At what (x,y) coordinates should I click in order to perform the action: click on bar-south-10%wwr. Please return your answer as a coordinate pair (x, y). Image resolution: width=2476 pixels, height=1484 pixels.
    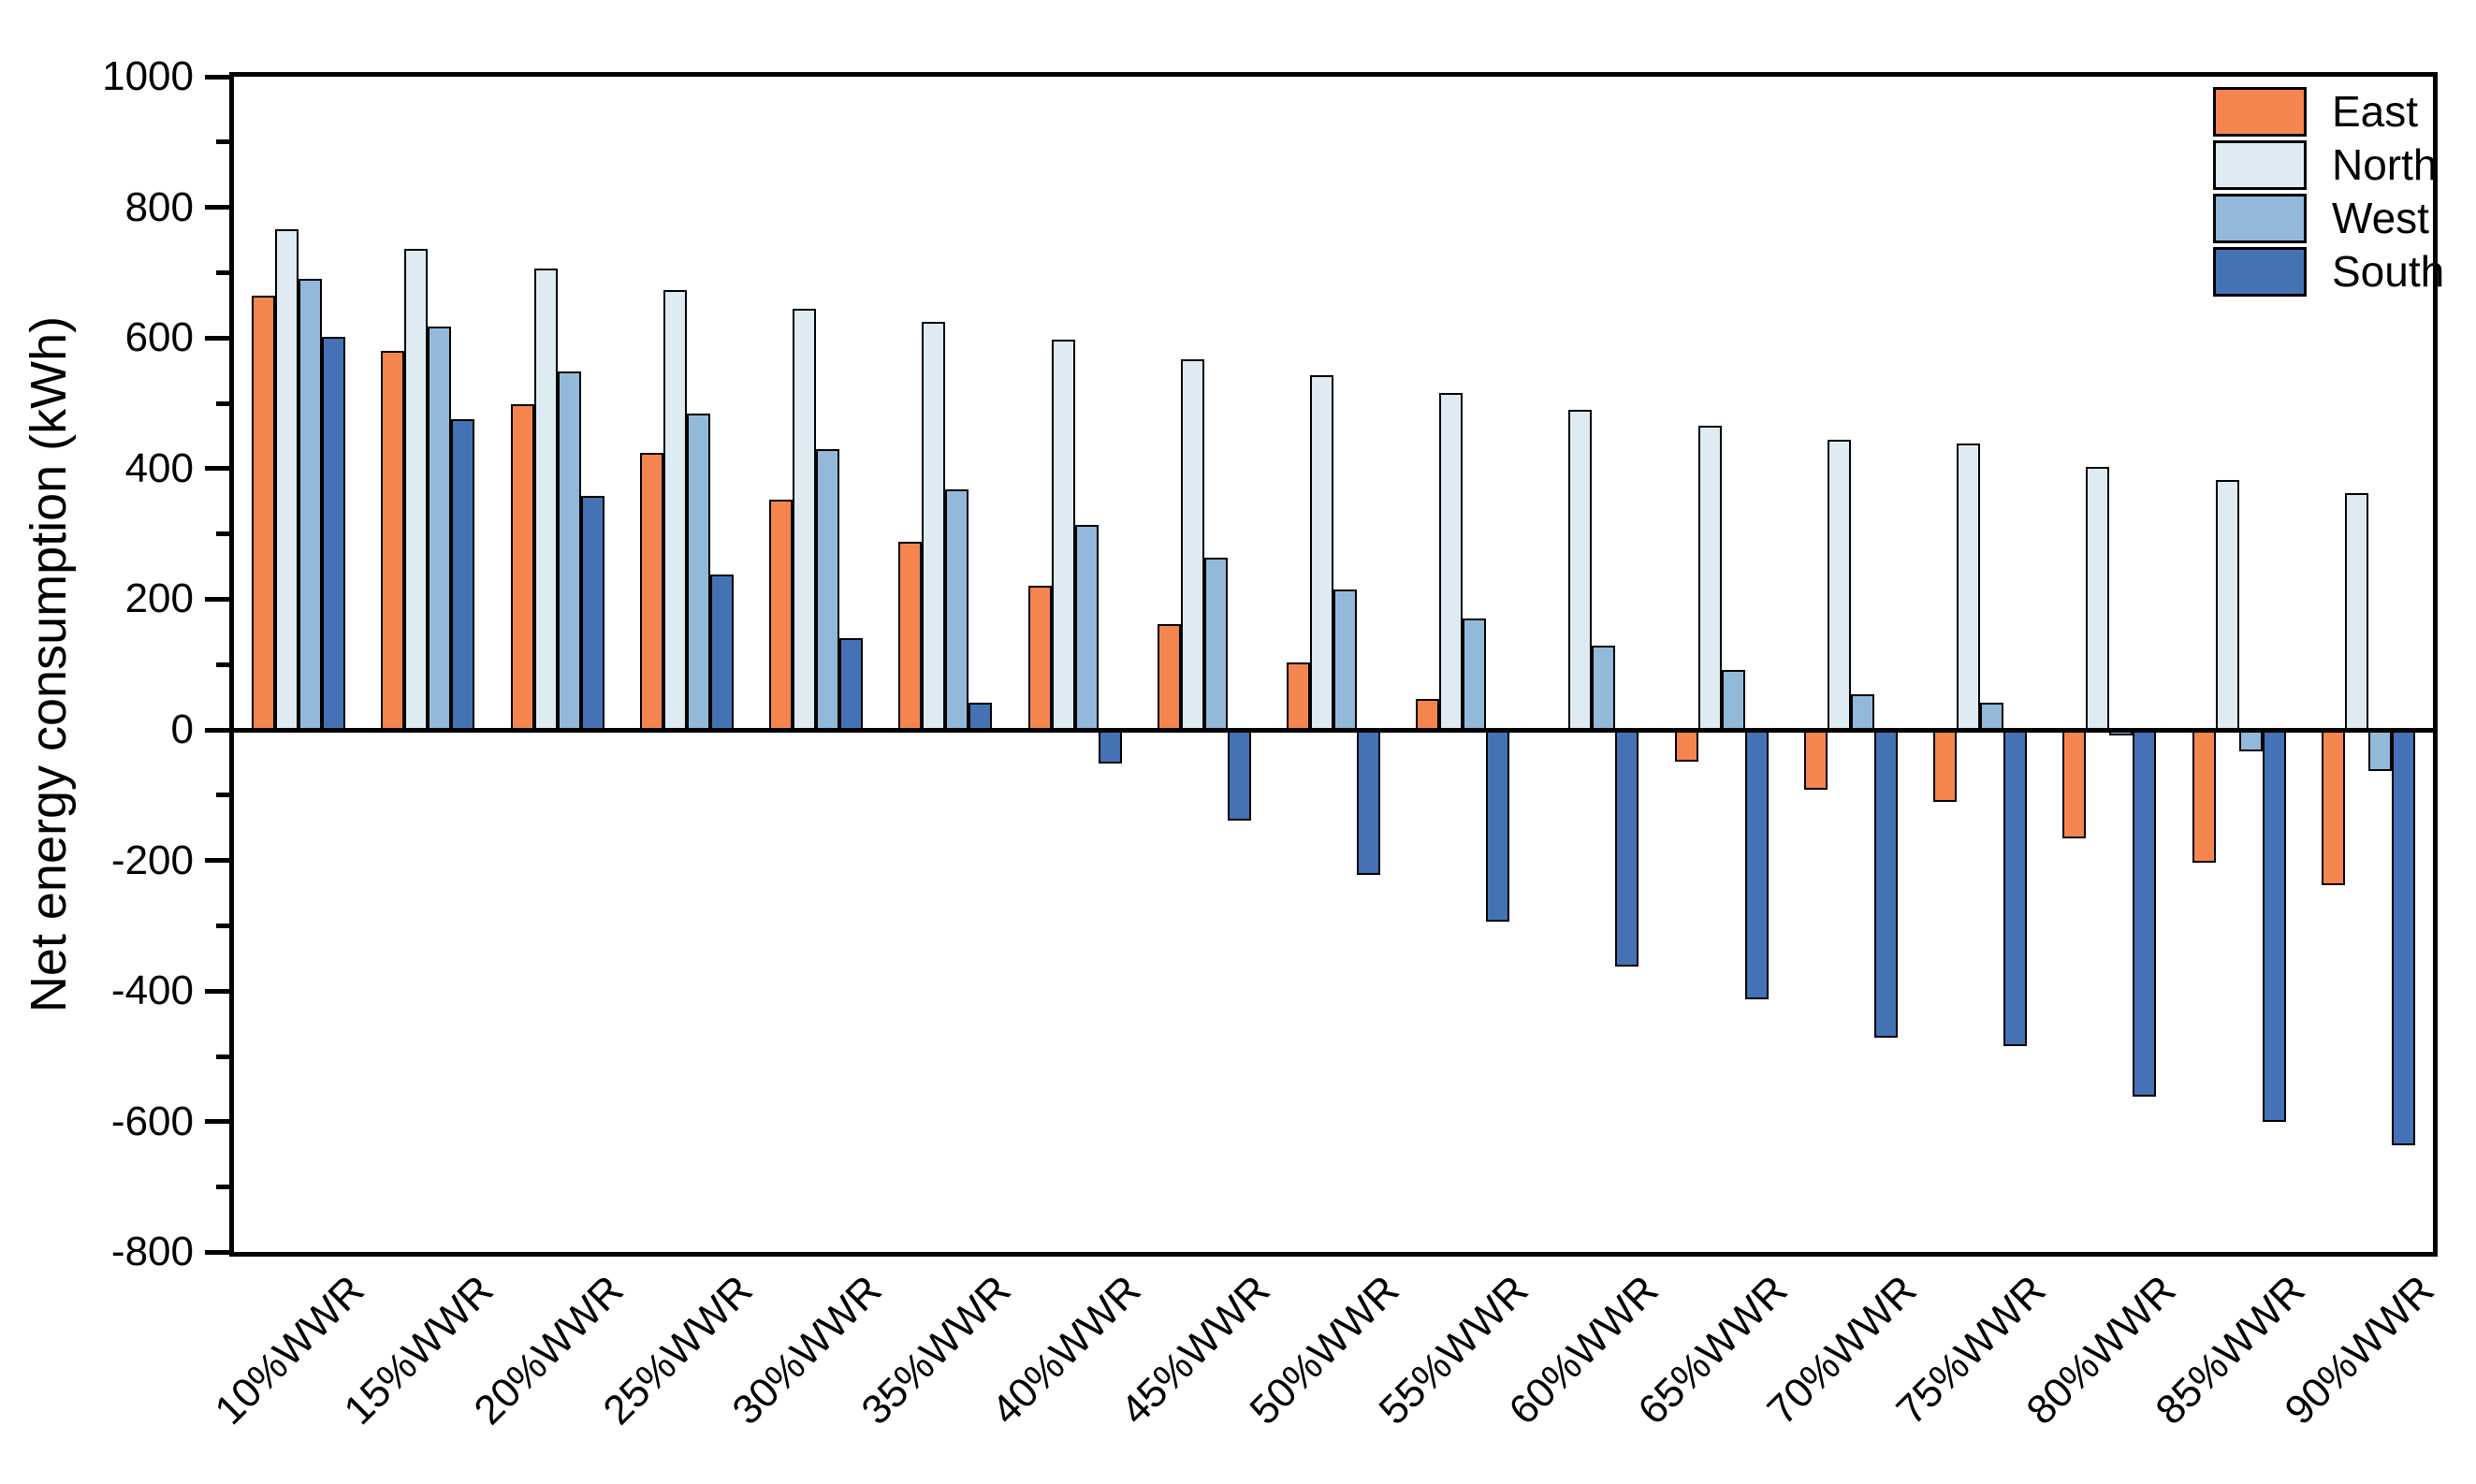
    Looking at the image, I should click on (334, 533).